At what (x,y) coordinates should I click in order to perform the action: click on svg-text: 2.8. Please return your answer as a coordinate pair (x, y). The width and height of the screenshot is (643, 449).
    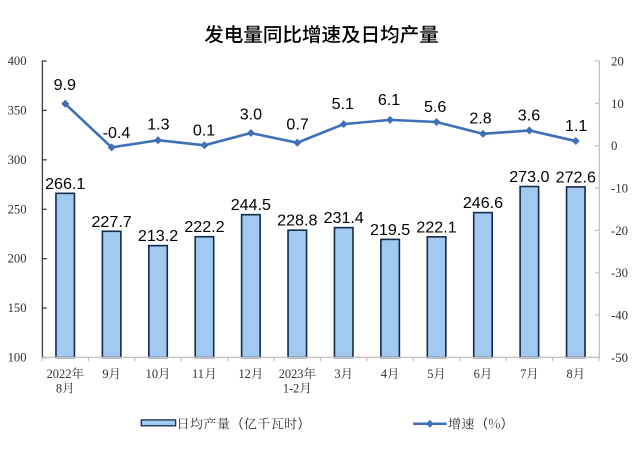
    Looking at the image, I should click on (480, 118).